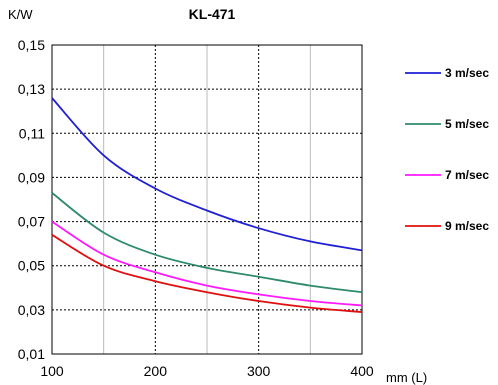  Describe the element at coordinates (156, 371) in the screenshot. I see `x-tick-label: 200` at that location.